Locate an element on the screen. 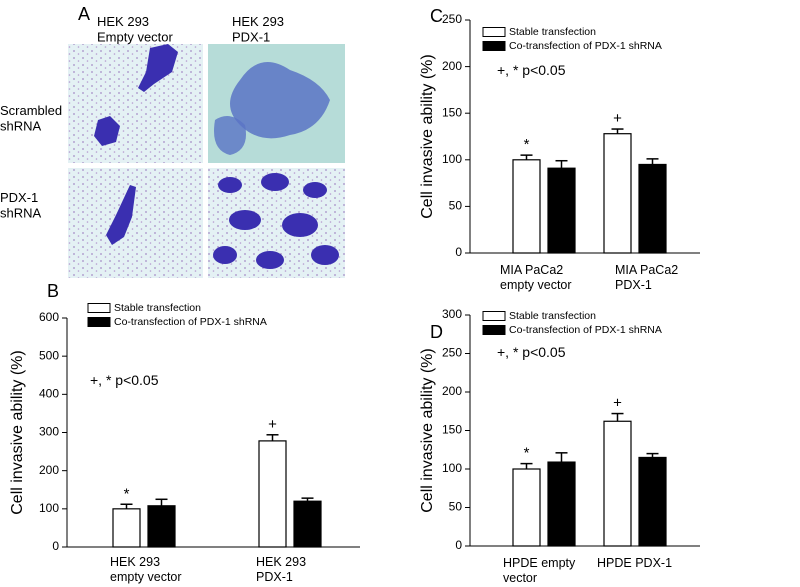 The width and height of the screenshot is (800, 587). x-tick-label: HEK 293 empty vector is located at coordinates (146, 569).